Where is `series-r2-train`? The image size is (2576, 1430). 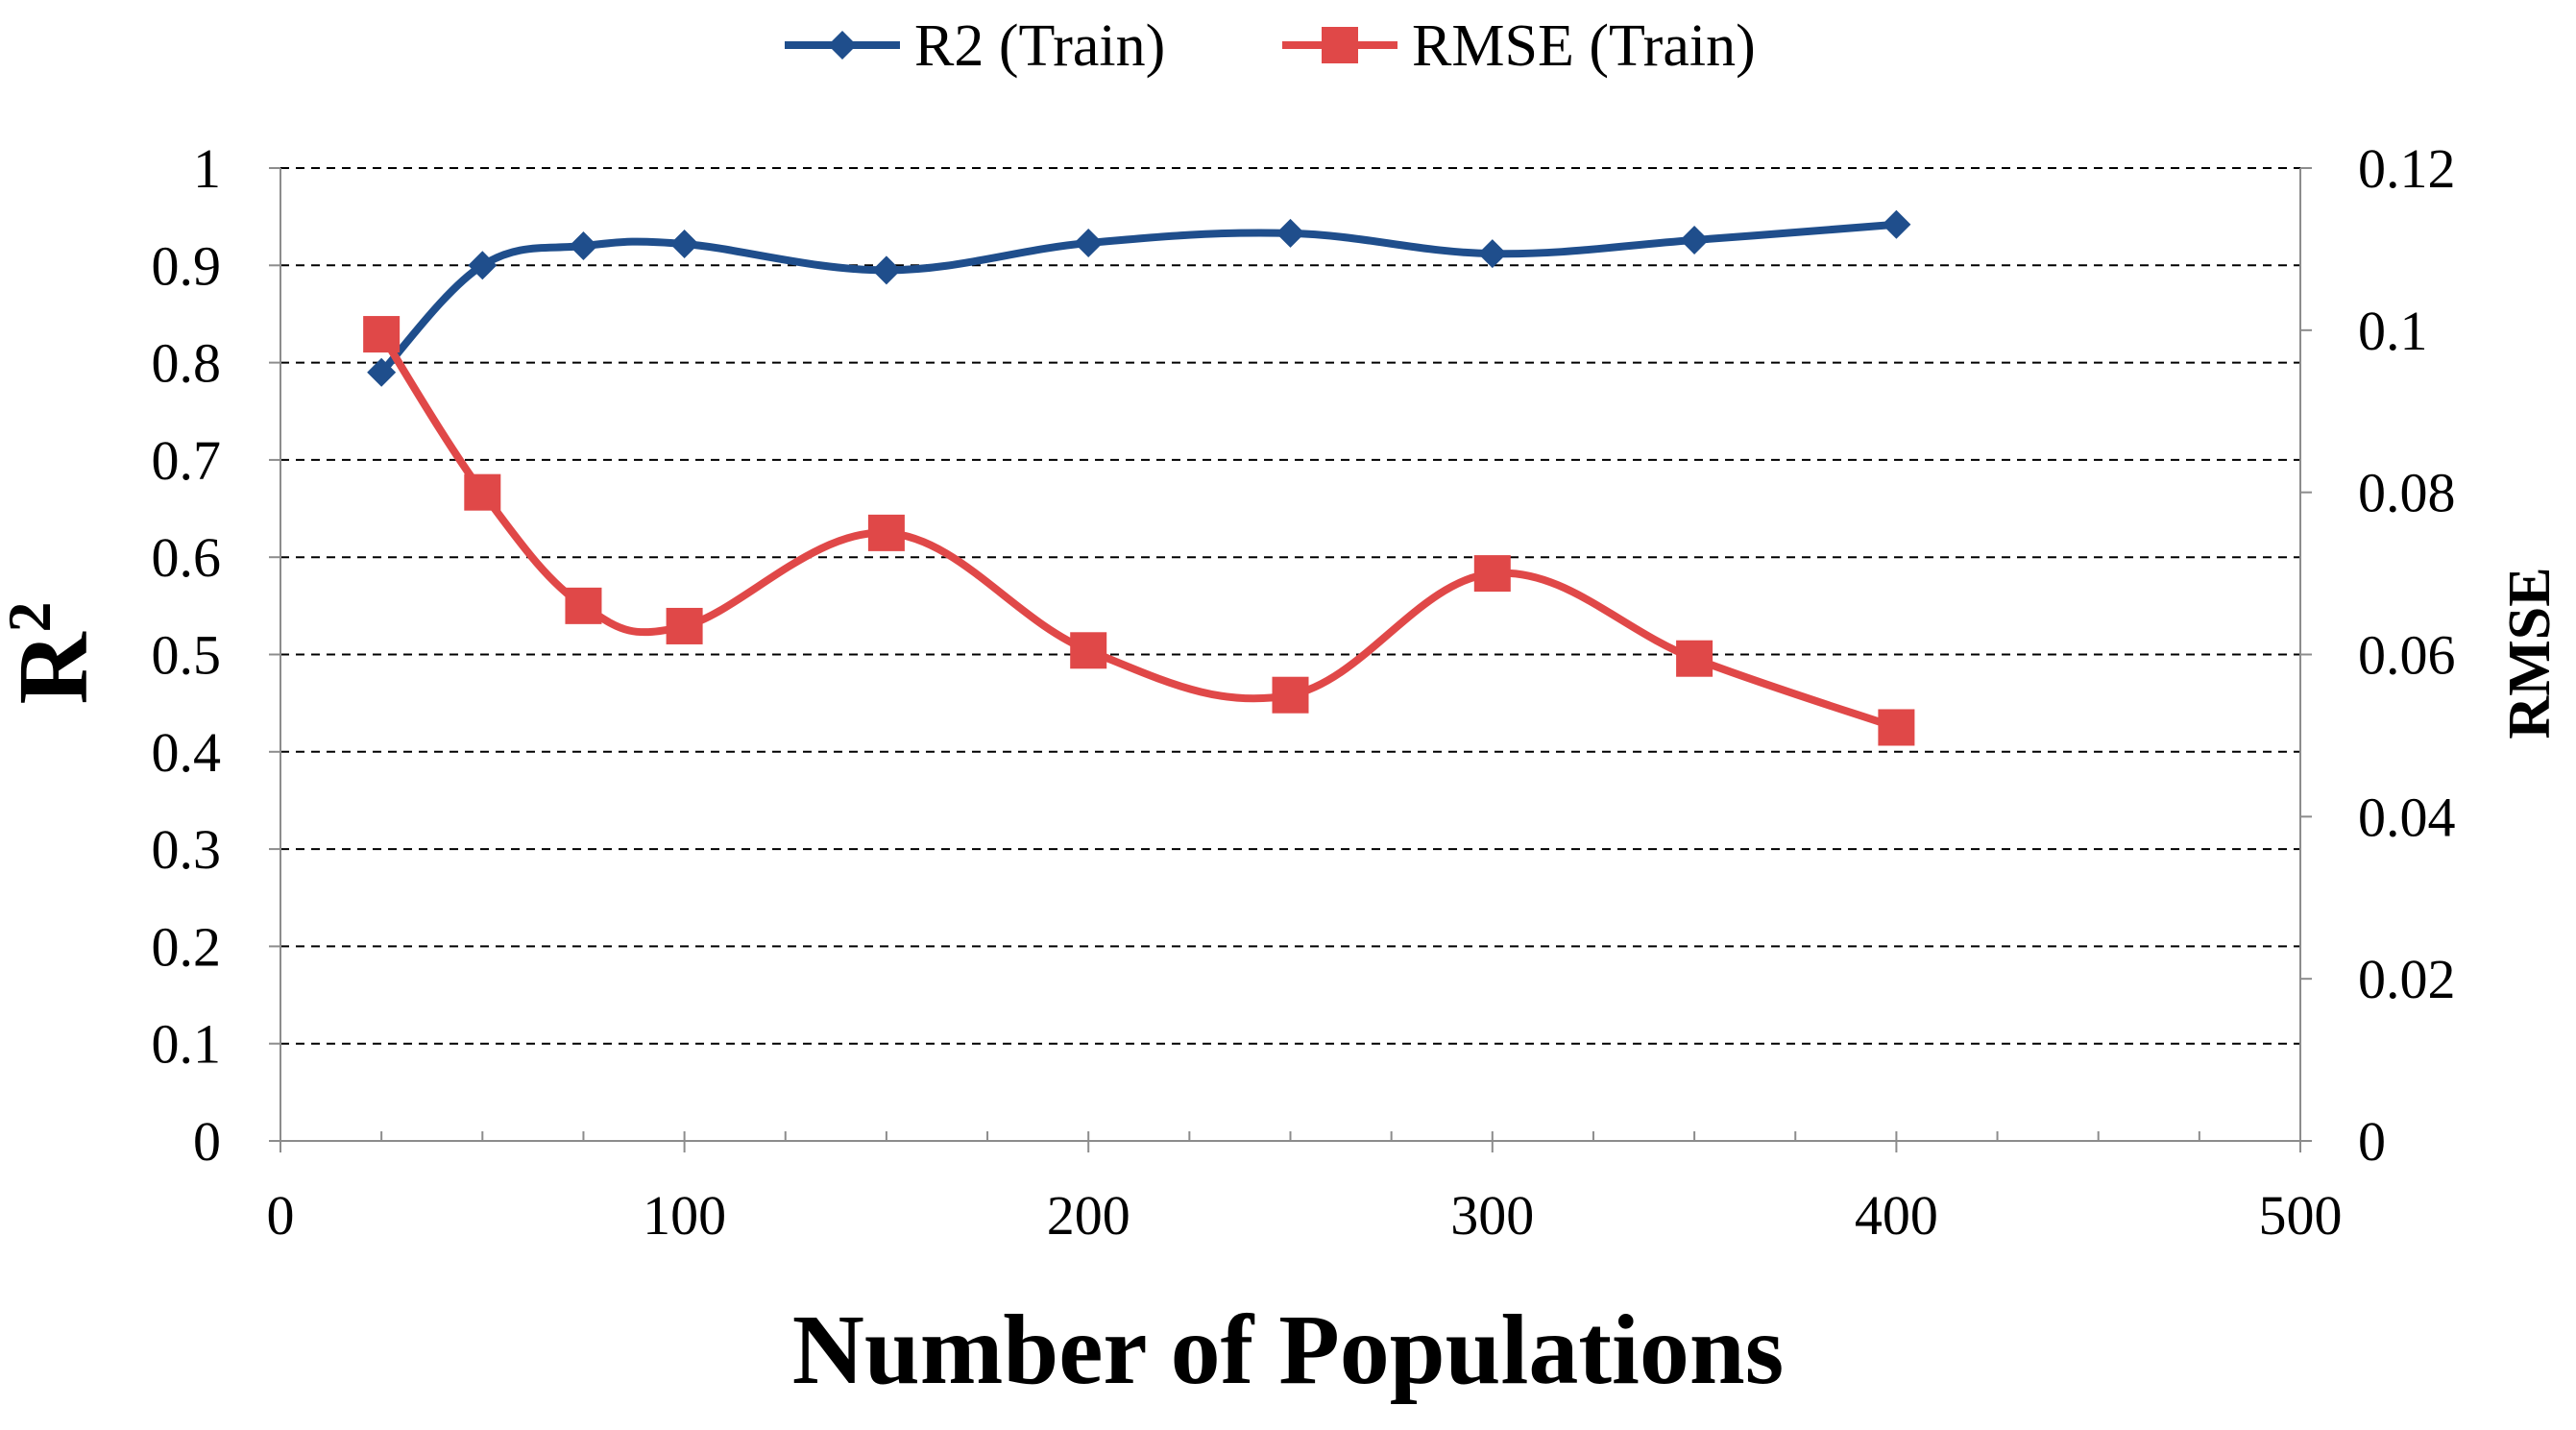
series-r2-train is located at coordinates (1139, 298).